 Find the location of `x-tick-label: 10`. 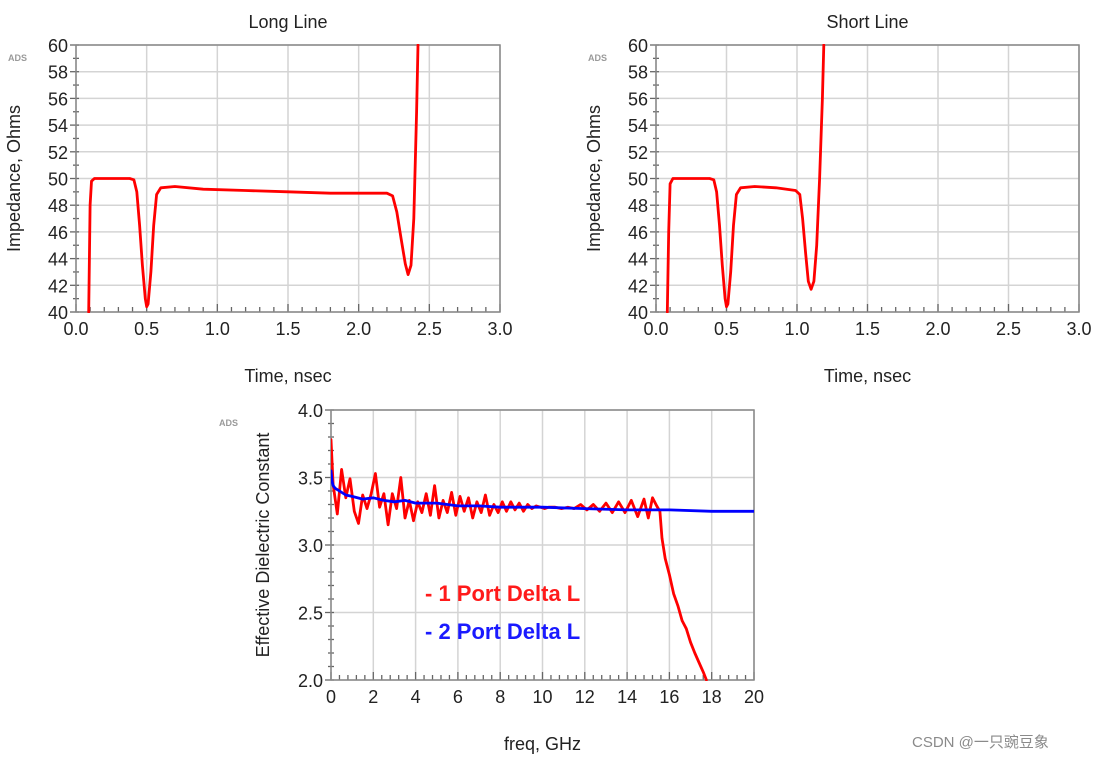

x-tick-label: 10 is located at coordinates (542, 697).